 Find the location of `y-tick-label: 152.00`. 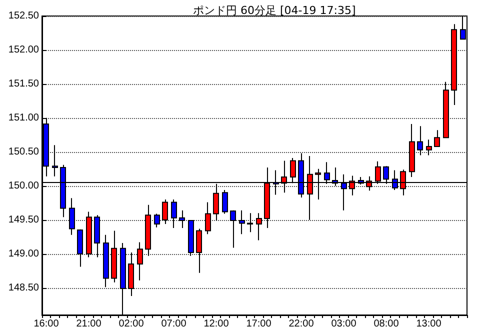

y-tick-label: 152.00 is located at coordinates (24, 50).